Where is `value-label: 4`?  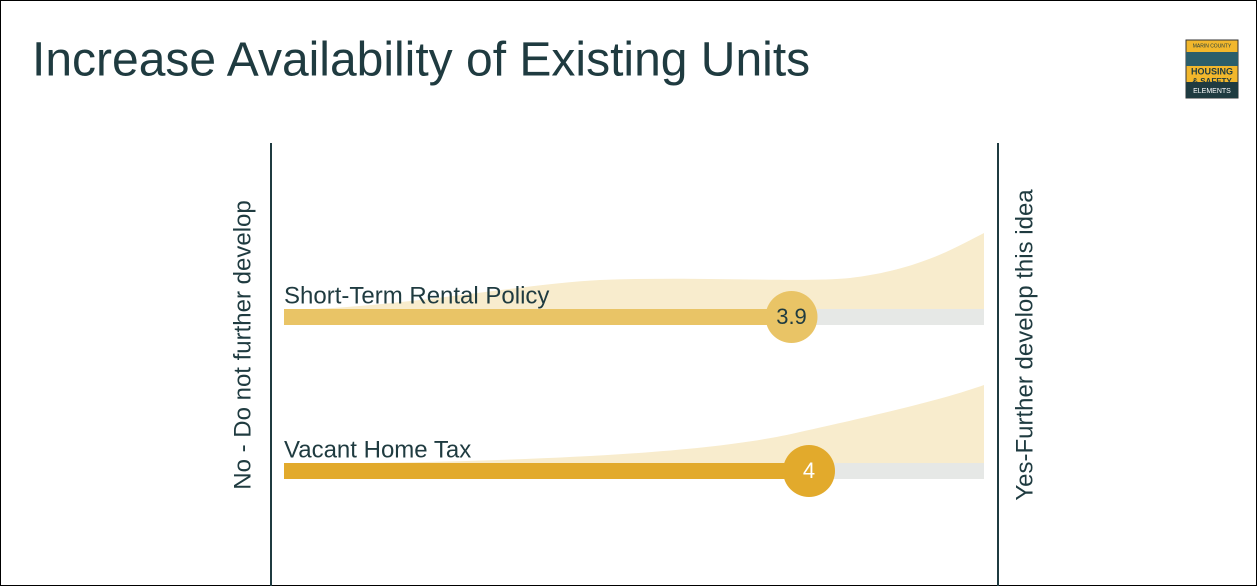
value-label: 4 is located at coordinates (809, 470).